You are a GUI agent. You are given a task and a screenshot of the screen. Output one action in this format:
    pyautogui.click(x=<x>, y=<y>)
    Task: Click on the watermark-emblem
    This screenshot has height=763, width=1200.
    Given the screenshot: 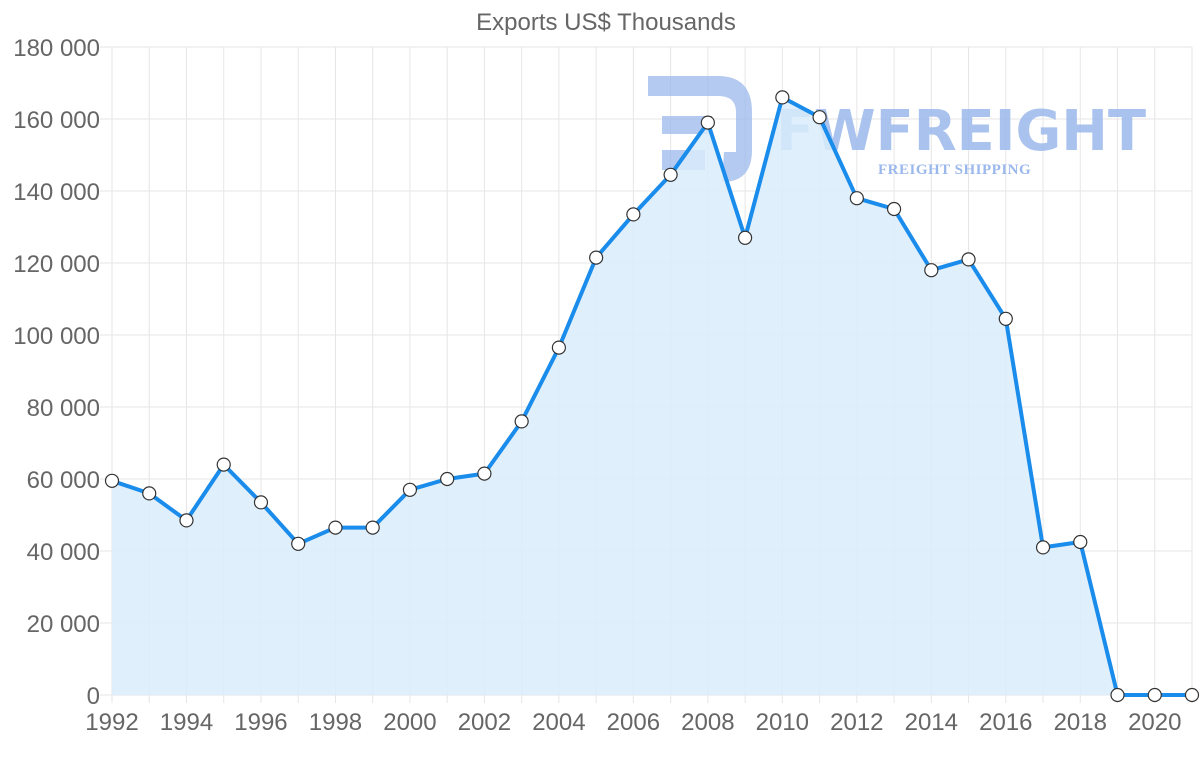 What is the action you would take?
    pyautogui.click(x=700, y=129)
    